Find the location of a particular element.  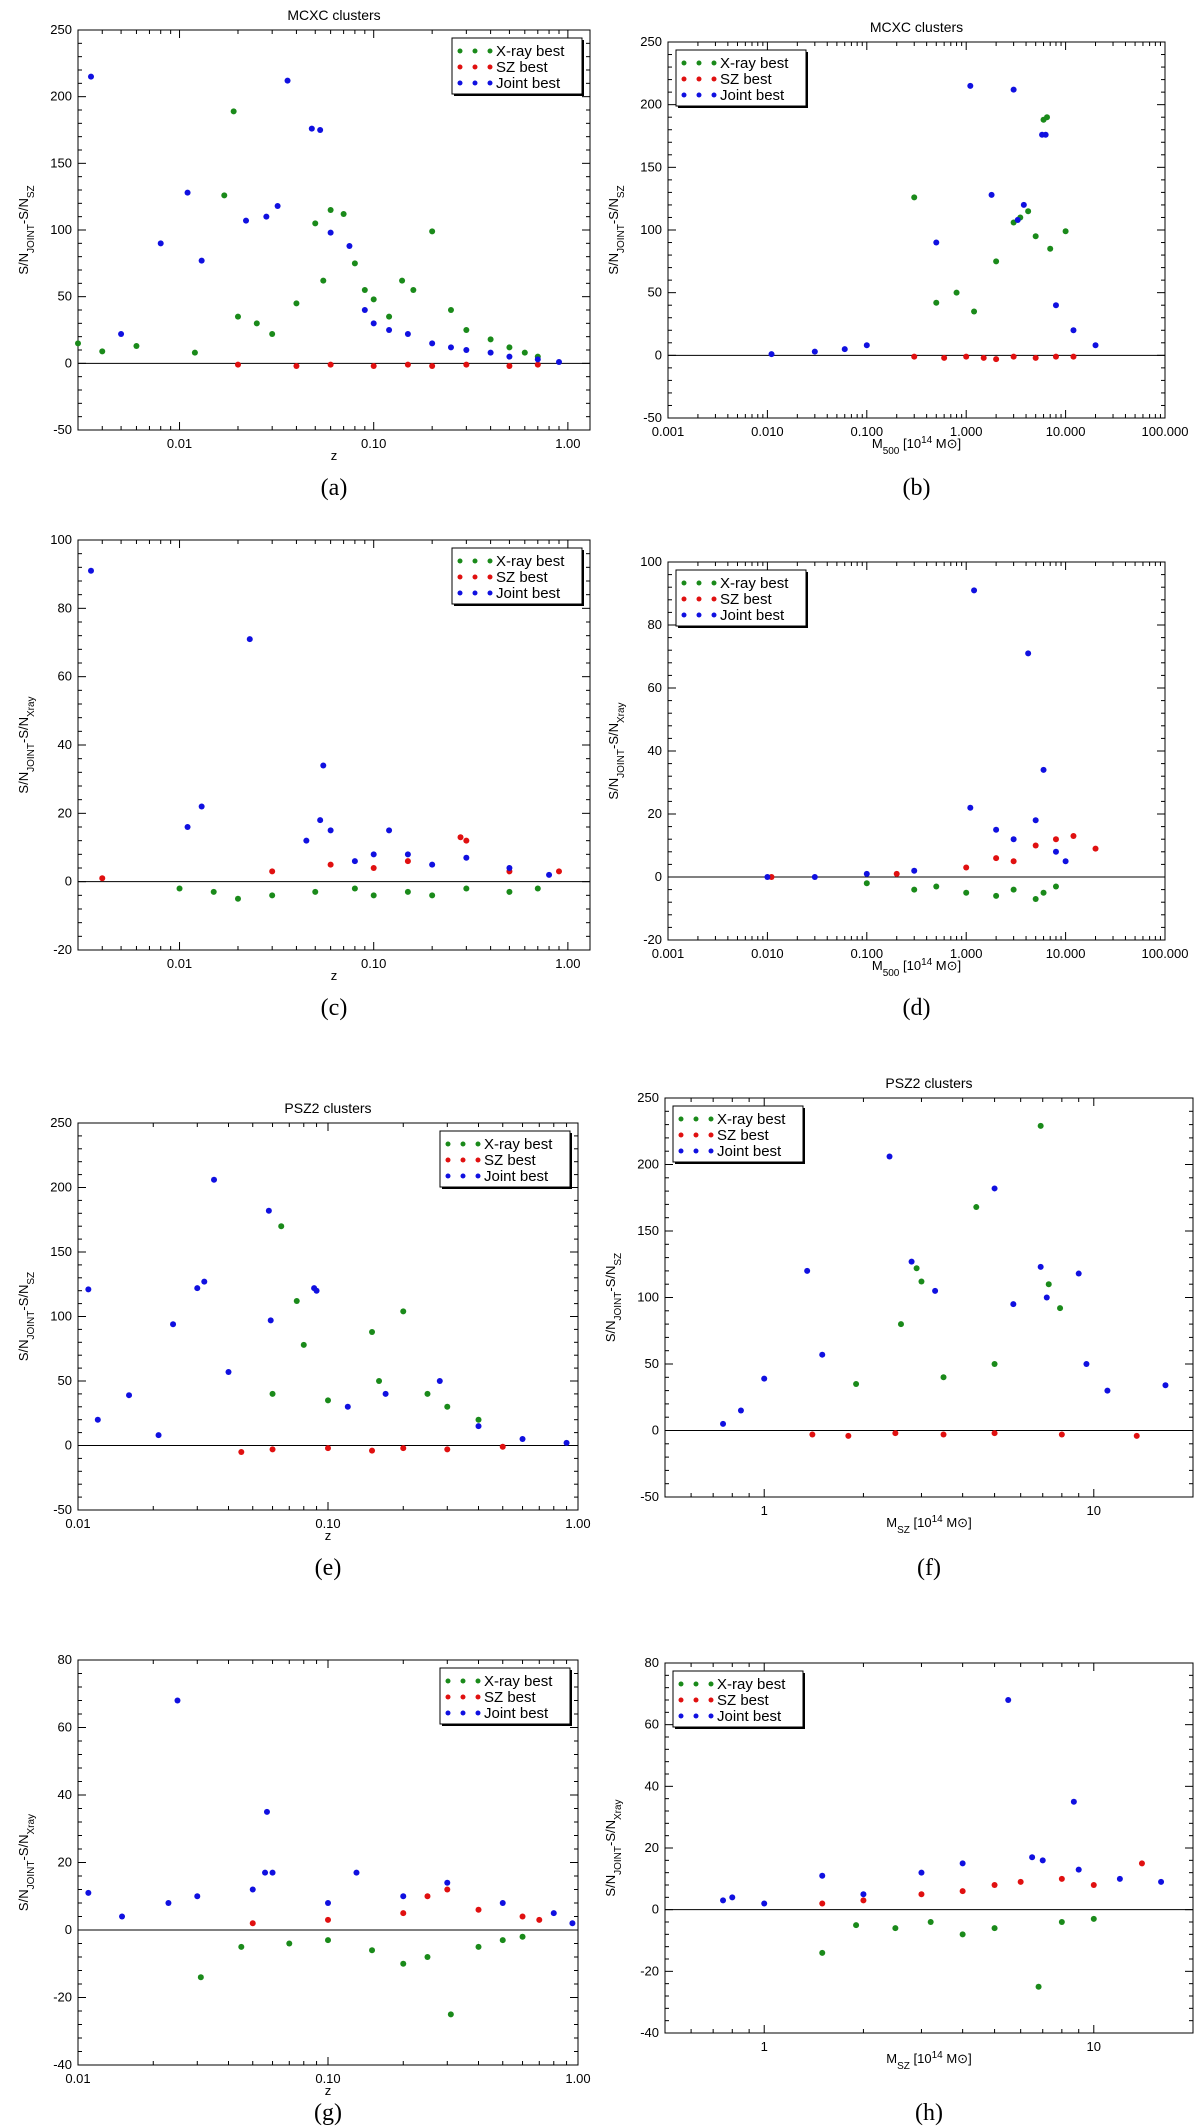

x-tick-label: 0.001 is located at coordinates (668, 953).